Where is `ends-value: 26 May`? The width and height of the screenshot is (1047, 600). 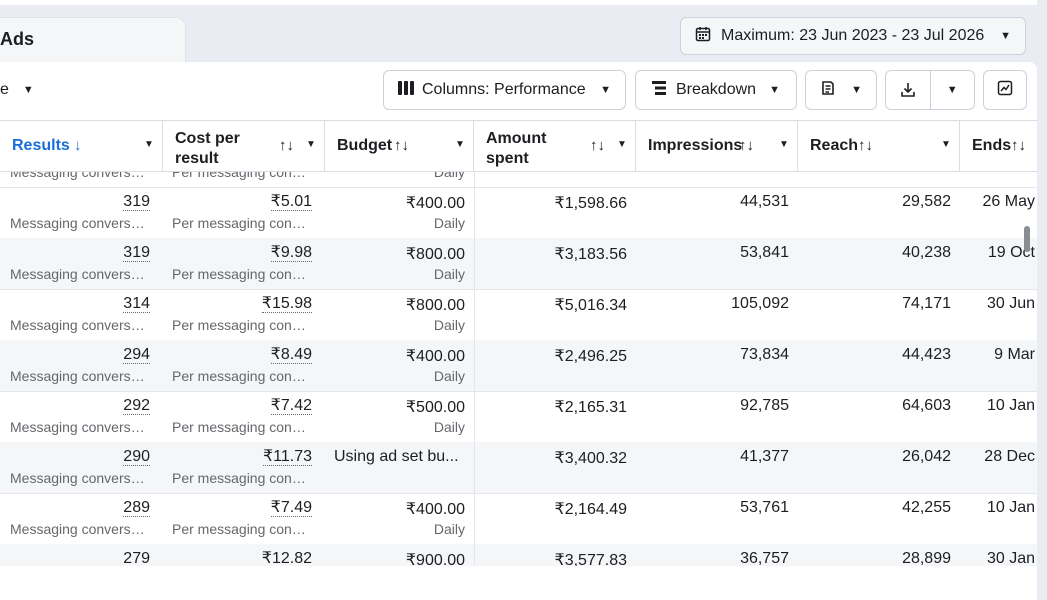
ends-value: 26 May is located at coordinates (1008, 201).